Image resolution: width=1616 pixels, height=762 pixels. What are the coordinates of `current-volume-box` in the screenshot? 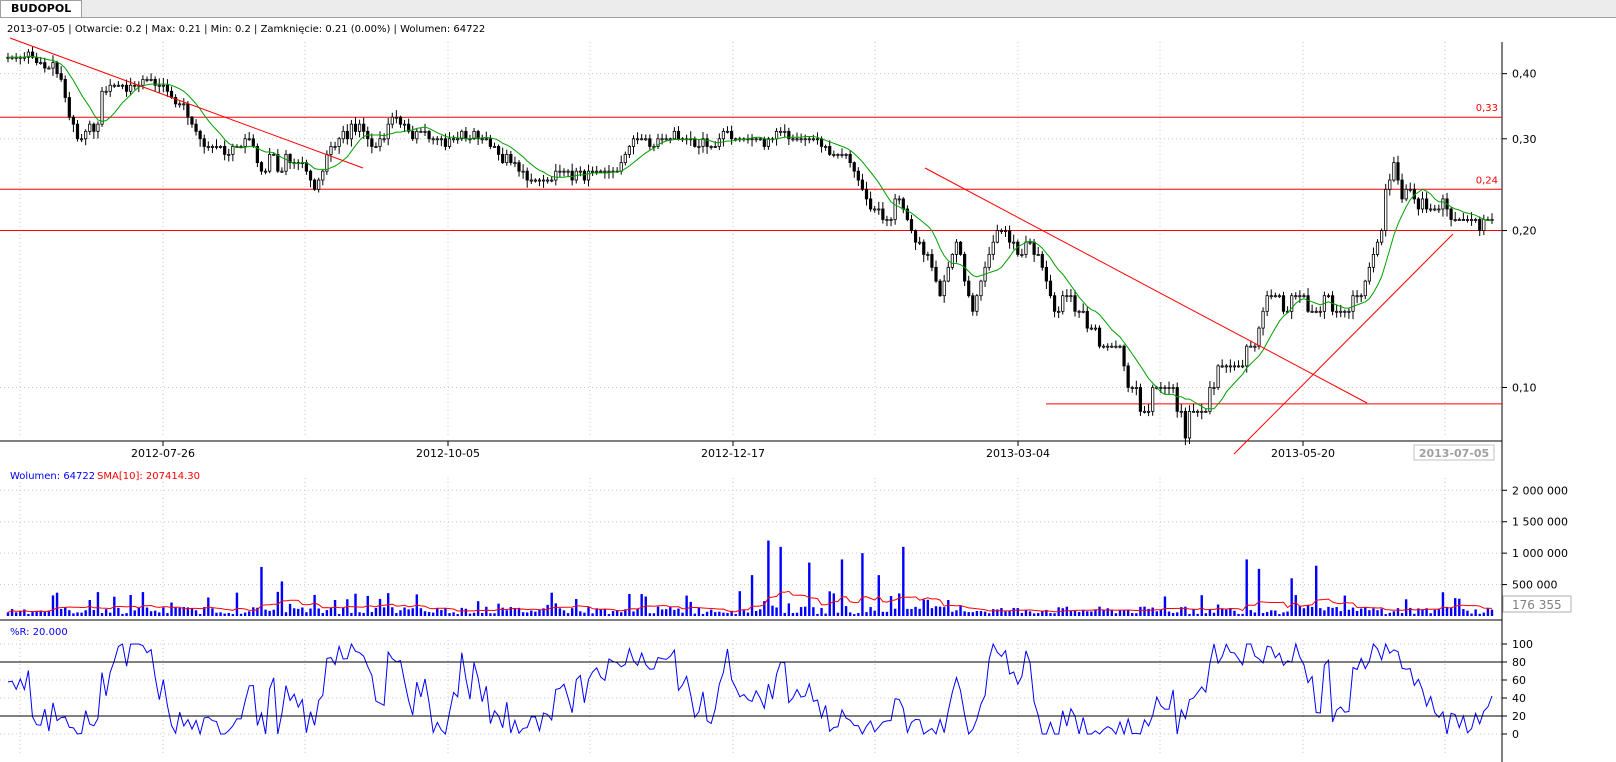 It's located at (1537, 604).